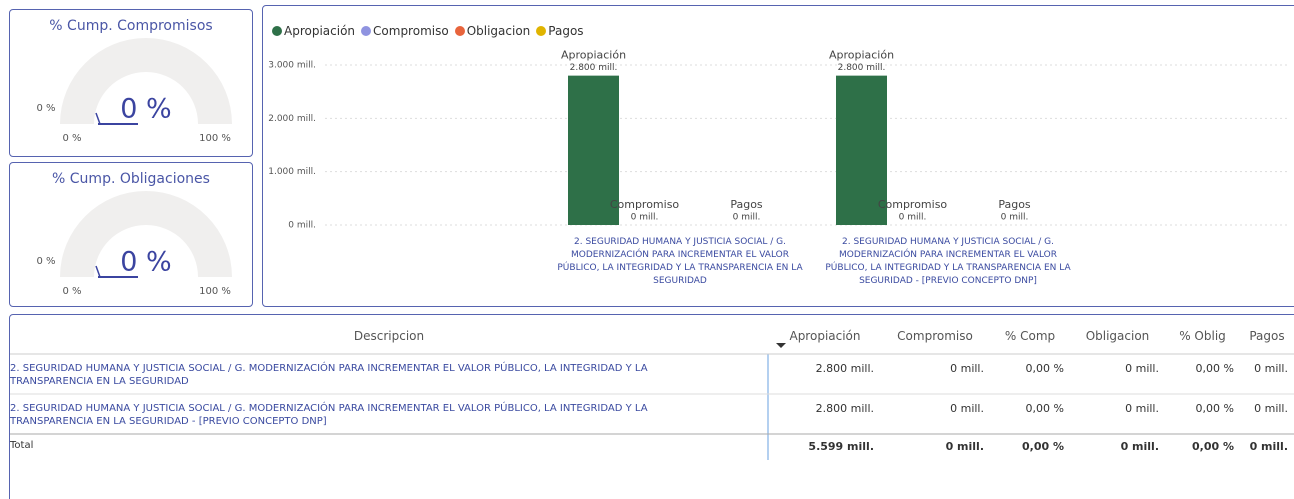 The image size is (1294, 499). I want to click on column-header: Obligacion, so click(1117, 336).